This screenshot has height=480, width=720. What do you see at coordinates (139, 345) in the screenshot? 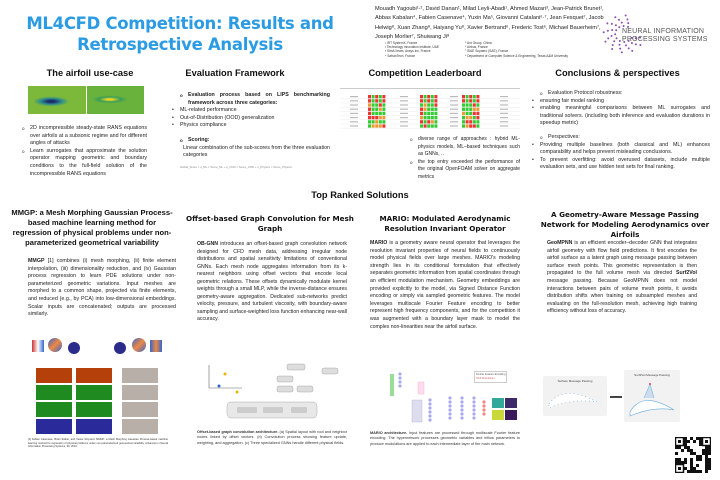
I see `morphed-shape` at bounding box center [139, 345].